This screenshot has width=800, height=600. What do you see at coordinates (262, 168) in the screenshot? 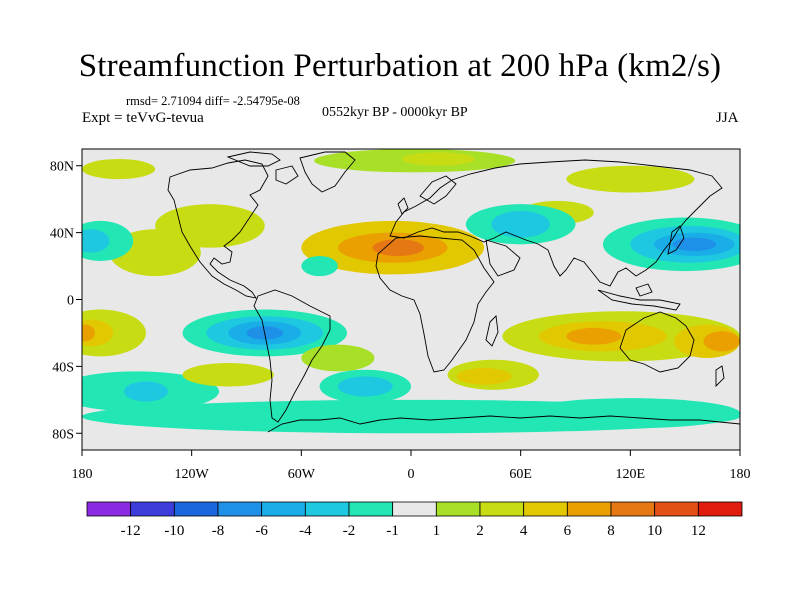
I see `coastline-arctic-islands` at bounding box center [262, 168].